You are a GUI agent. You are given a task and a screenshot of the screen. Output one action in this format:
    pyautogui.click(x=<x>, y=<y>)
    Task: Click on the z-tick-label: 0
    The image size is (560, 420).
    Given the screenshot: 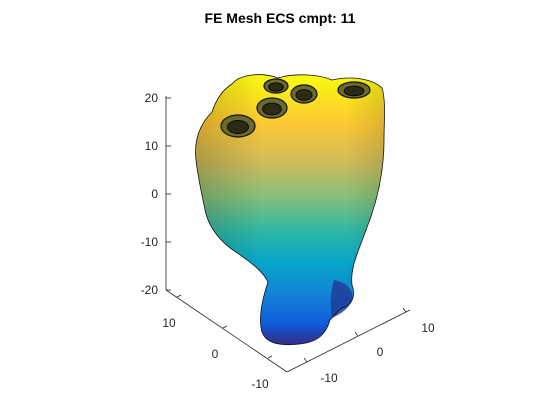 What is the action you would take?
    pyautogui.click(x=154, y=194)
    